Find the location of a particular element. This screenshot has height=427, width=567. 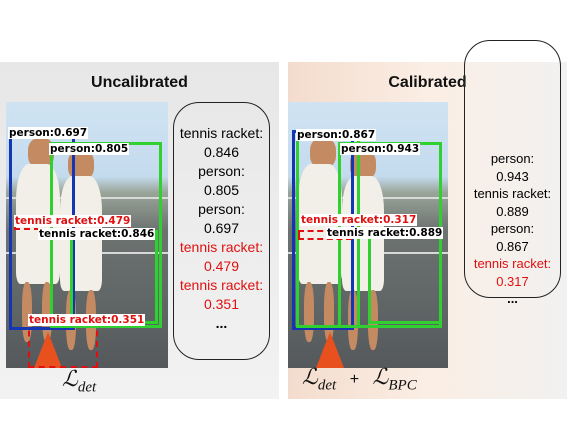

score-value: 0.805 is located at coordinates (221, 190).